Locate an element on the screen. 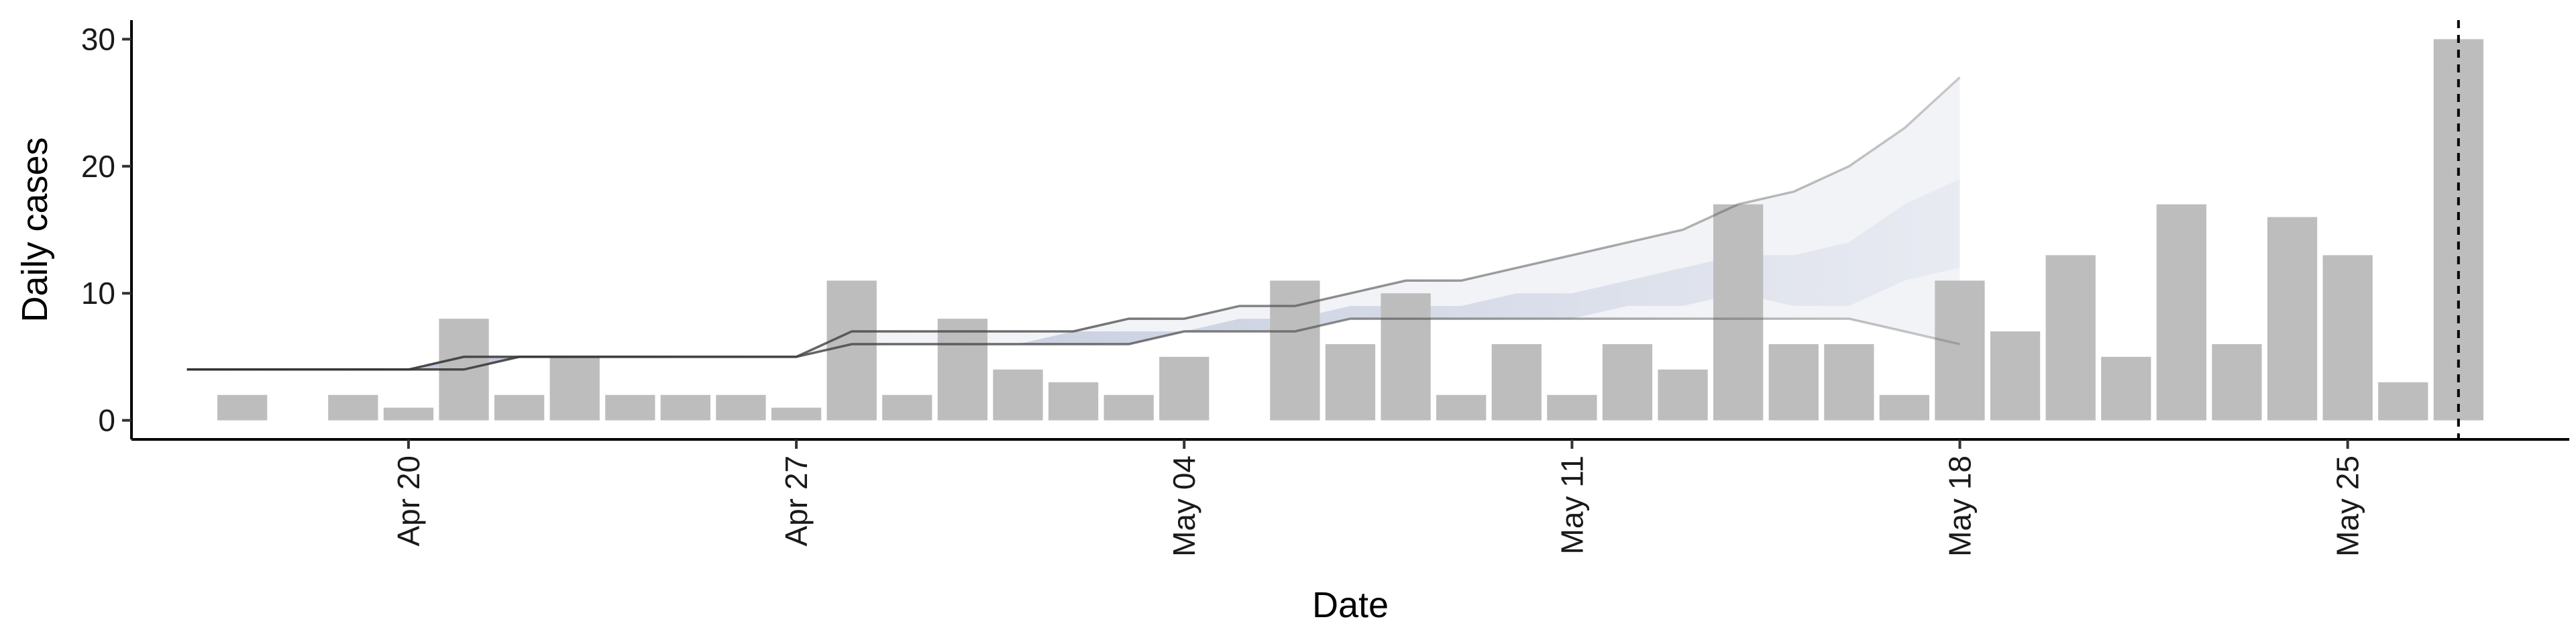  y-tick-label: 10 is located at coordinates (98, 293).